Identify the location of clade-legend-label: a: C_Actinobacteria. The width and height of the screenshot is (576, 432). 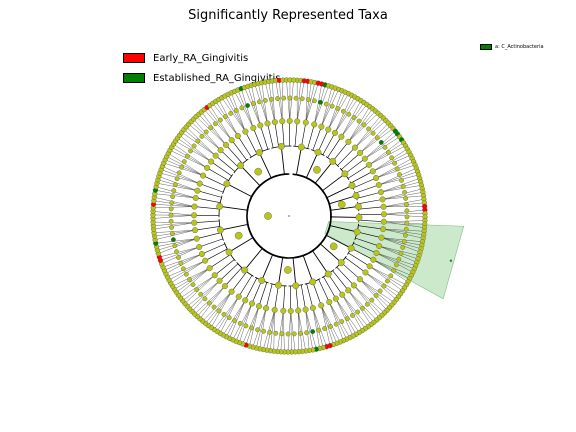
(519, 47).